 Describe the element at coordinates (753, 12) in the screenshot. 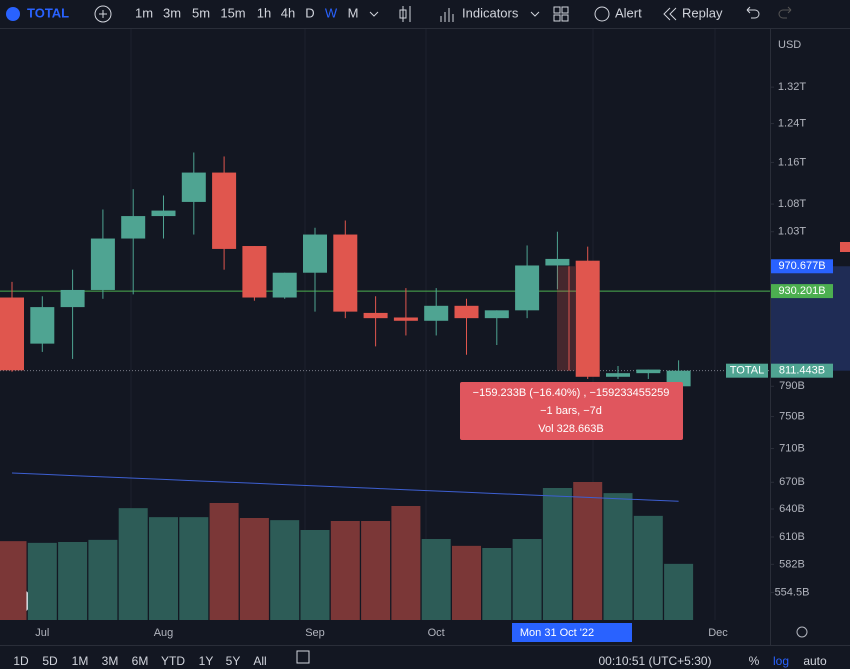

I see `undo` at that location.